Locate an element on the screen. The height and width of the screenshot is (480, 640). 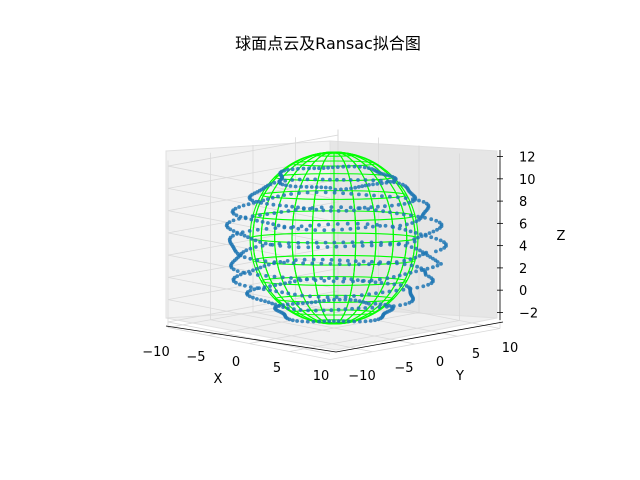
z-tick-label: 6 is located at coordinates (523, 224).